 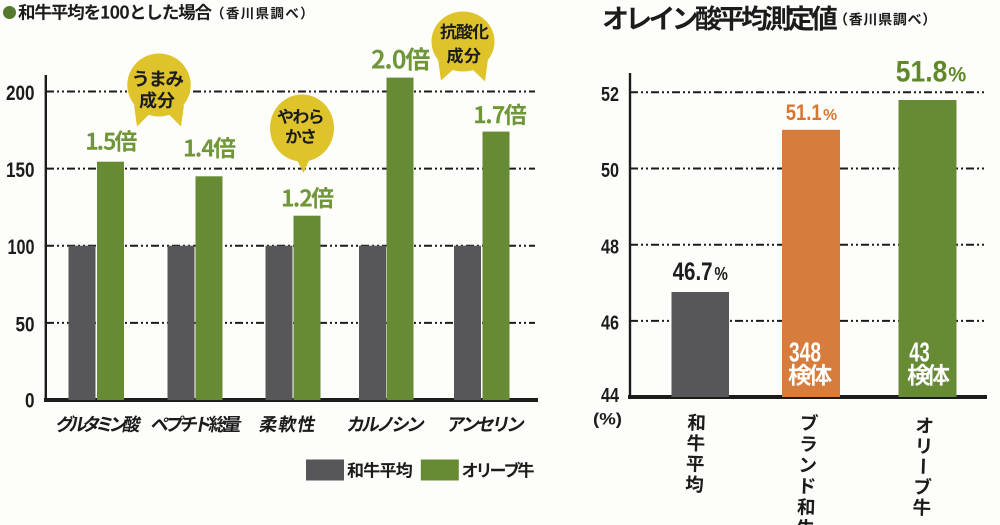 What do you see at coordinates (30, 401) in the screenshot?
I see `svg-text: 0` at bounding box center [30, 401].